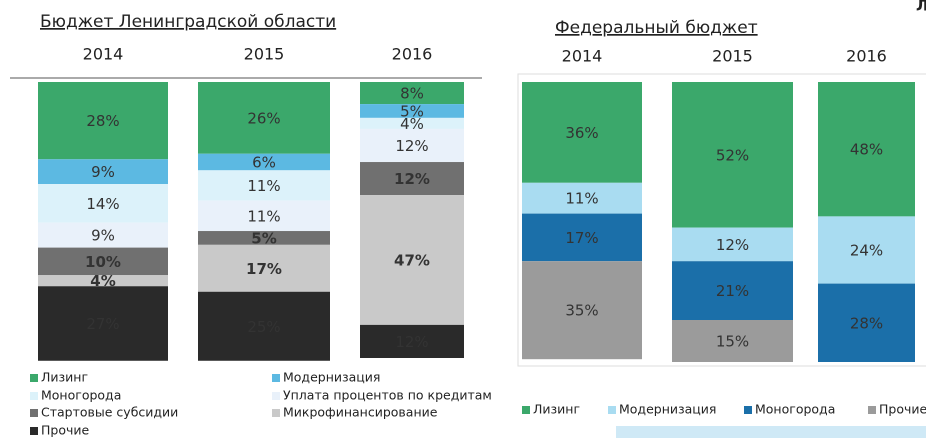 This screenshot has height=438, width=926. What do you see at coordinates (360, 412) in the screenshot?
I see `legend-label: Микрофинансирование` at bounding box center [360, 412].